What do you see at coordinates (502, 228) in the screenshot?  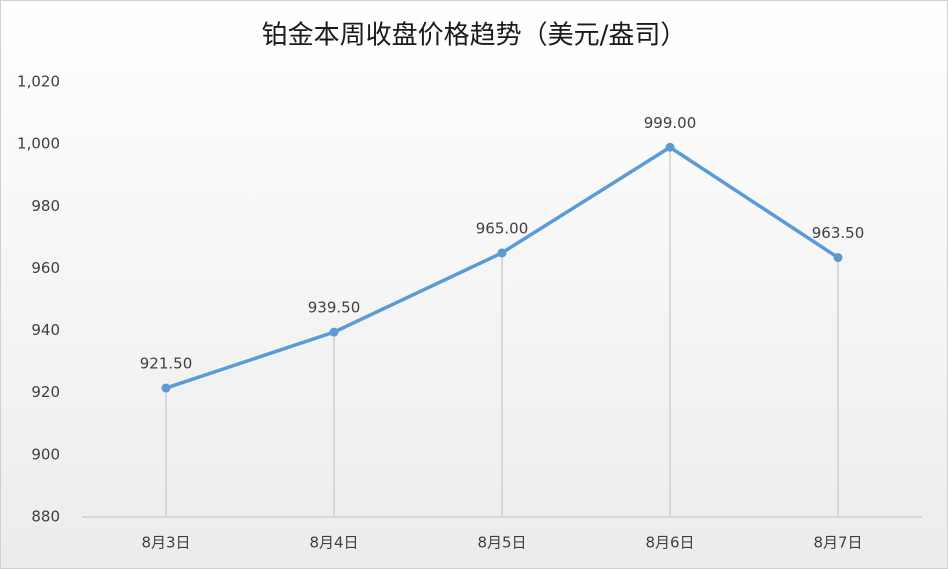 I see `data-label: 965.00` at bounding box center [502, 228].